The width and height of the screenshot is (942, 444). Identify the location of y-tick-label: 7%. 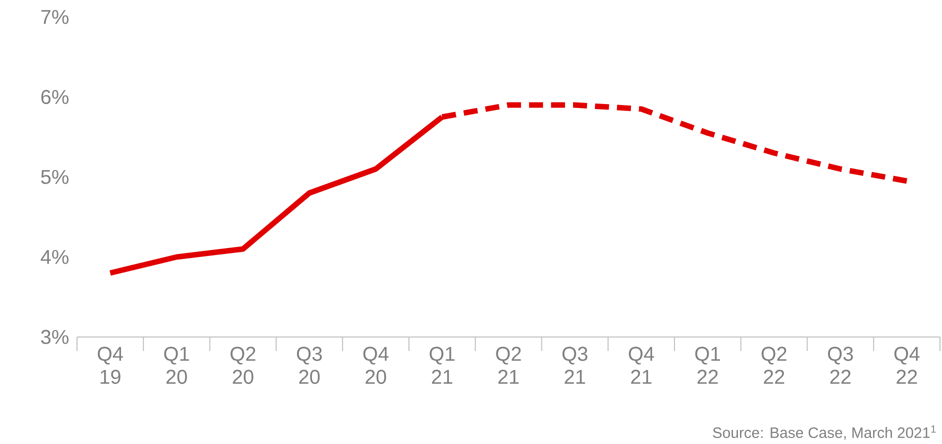
(54, 17).